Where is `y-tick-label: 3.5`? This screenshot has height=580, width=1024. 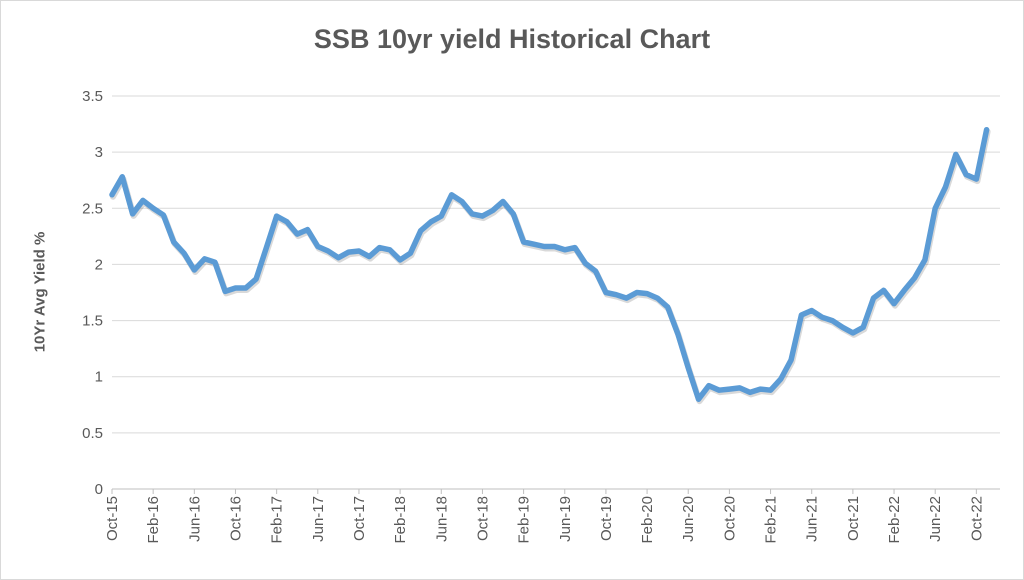 y-tick-label: 3.5 is located at coordinates (92, 96).